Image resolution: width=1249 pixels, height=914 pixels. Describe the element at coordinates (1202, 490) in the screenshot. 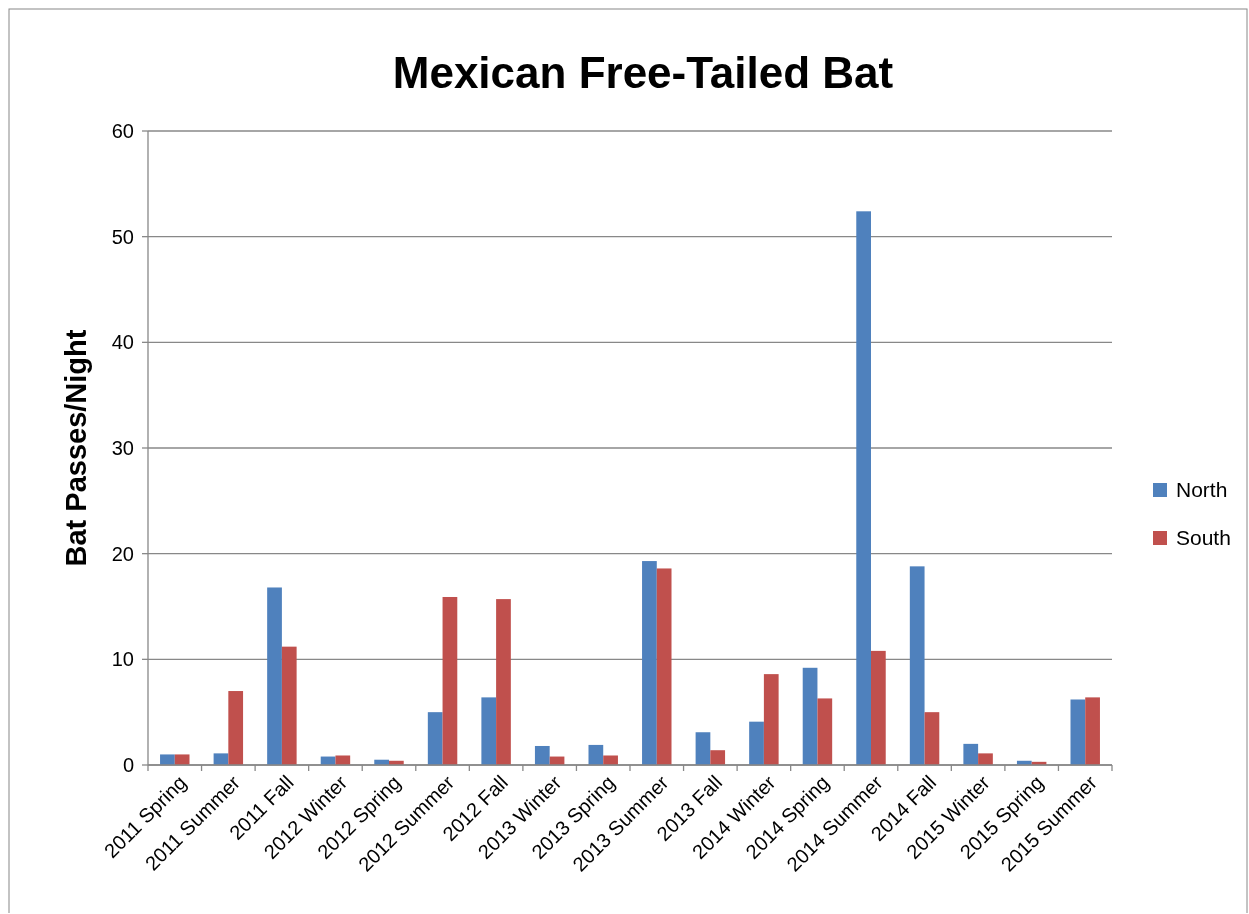

I see `legend-label: North` at that location.